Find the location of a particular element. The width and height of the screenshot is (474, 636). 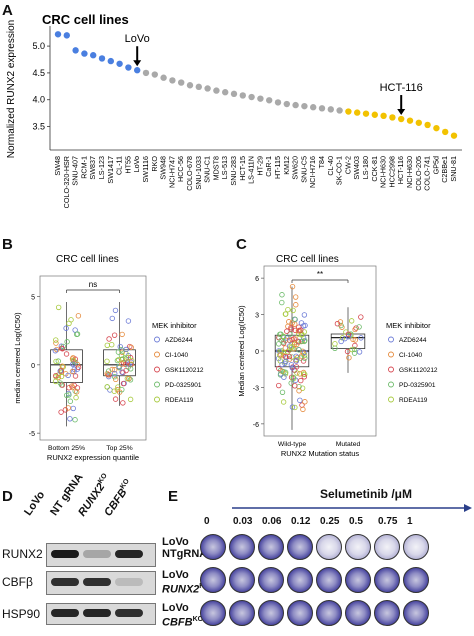

panel-e-arrow-head is located at coordinates (468, 508).